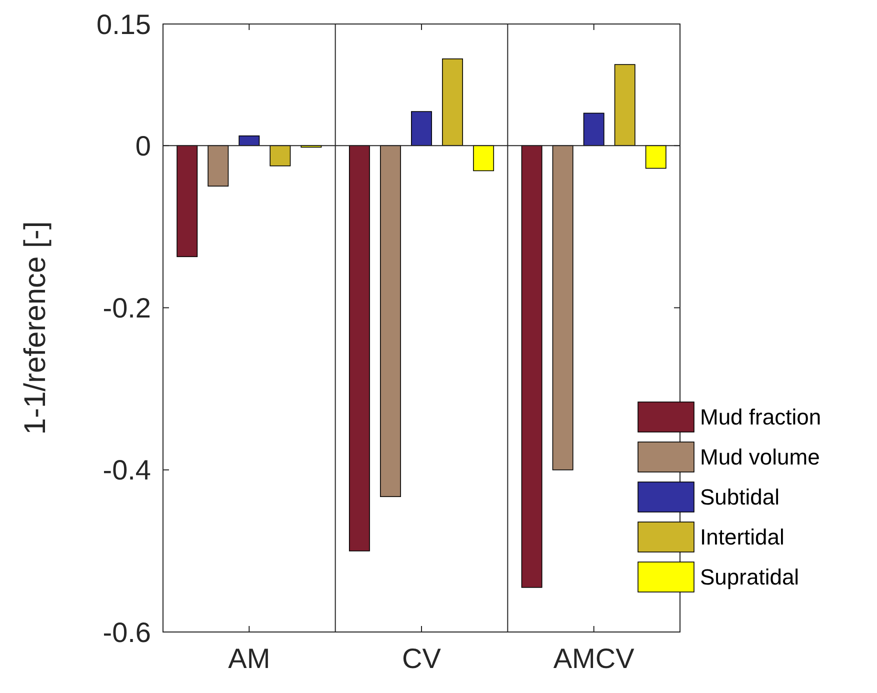 The height and width of the screenshot is (693, 877). What do you see at coordinates (761, 417) in the screenshot?
I see `legend-label: Mud fraction` at bounding box center [761, 417].